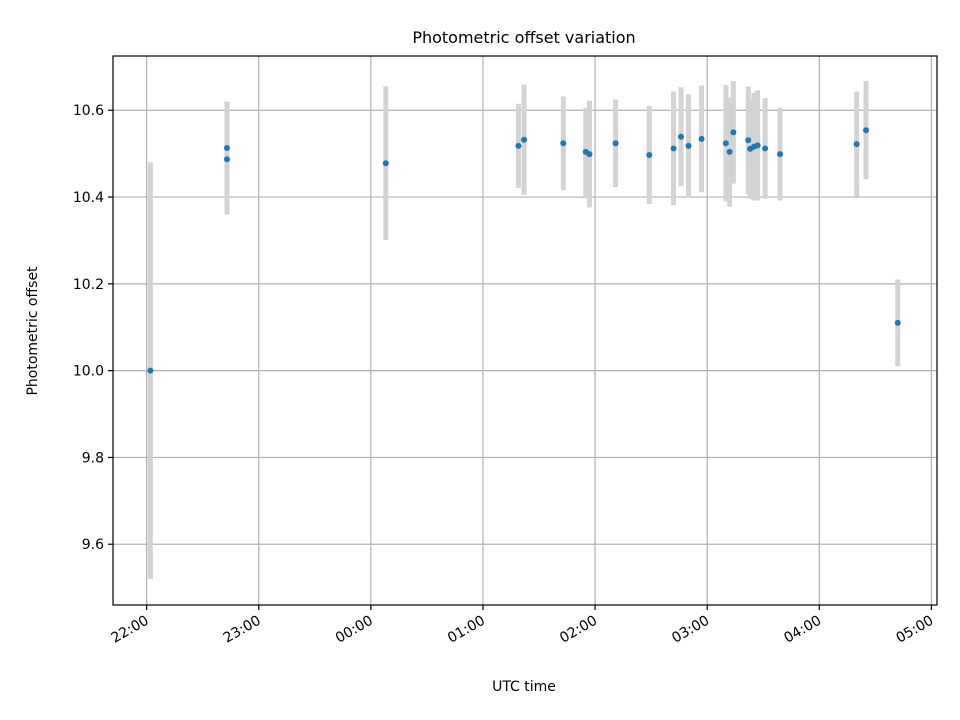  I want to click on x-axis-label: UTC time, so click(524, 687).